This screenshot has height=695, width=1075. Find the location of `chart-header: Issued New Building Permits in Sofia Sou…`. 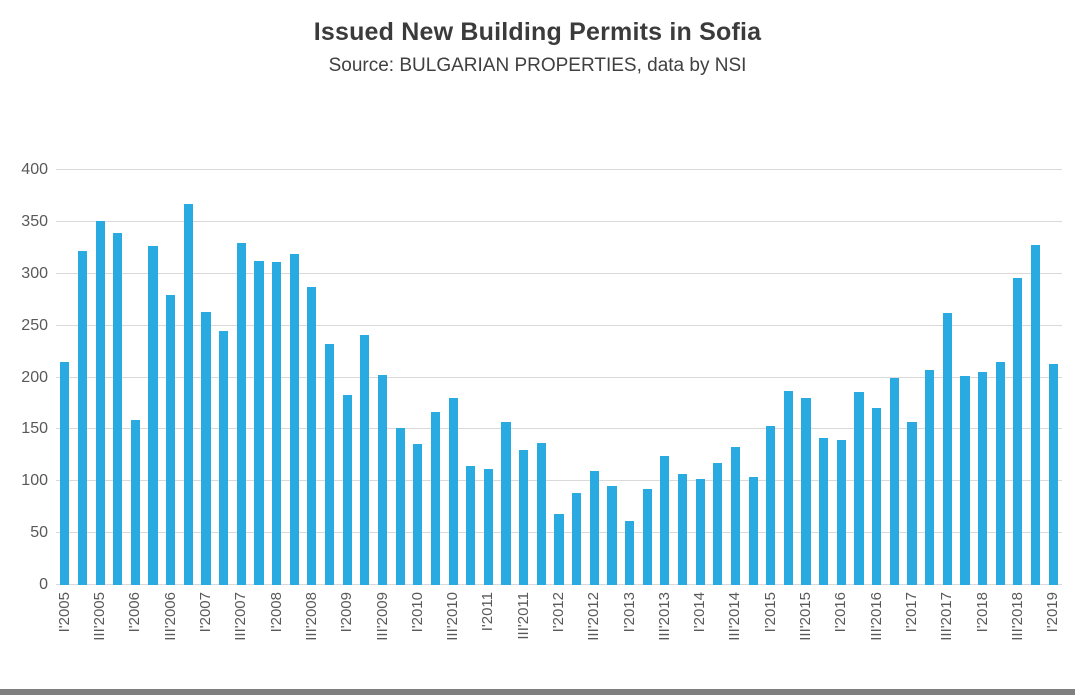

chart-header: Issued New Building Permits in Sofia Sou… is located at coordinates (537, 38).